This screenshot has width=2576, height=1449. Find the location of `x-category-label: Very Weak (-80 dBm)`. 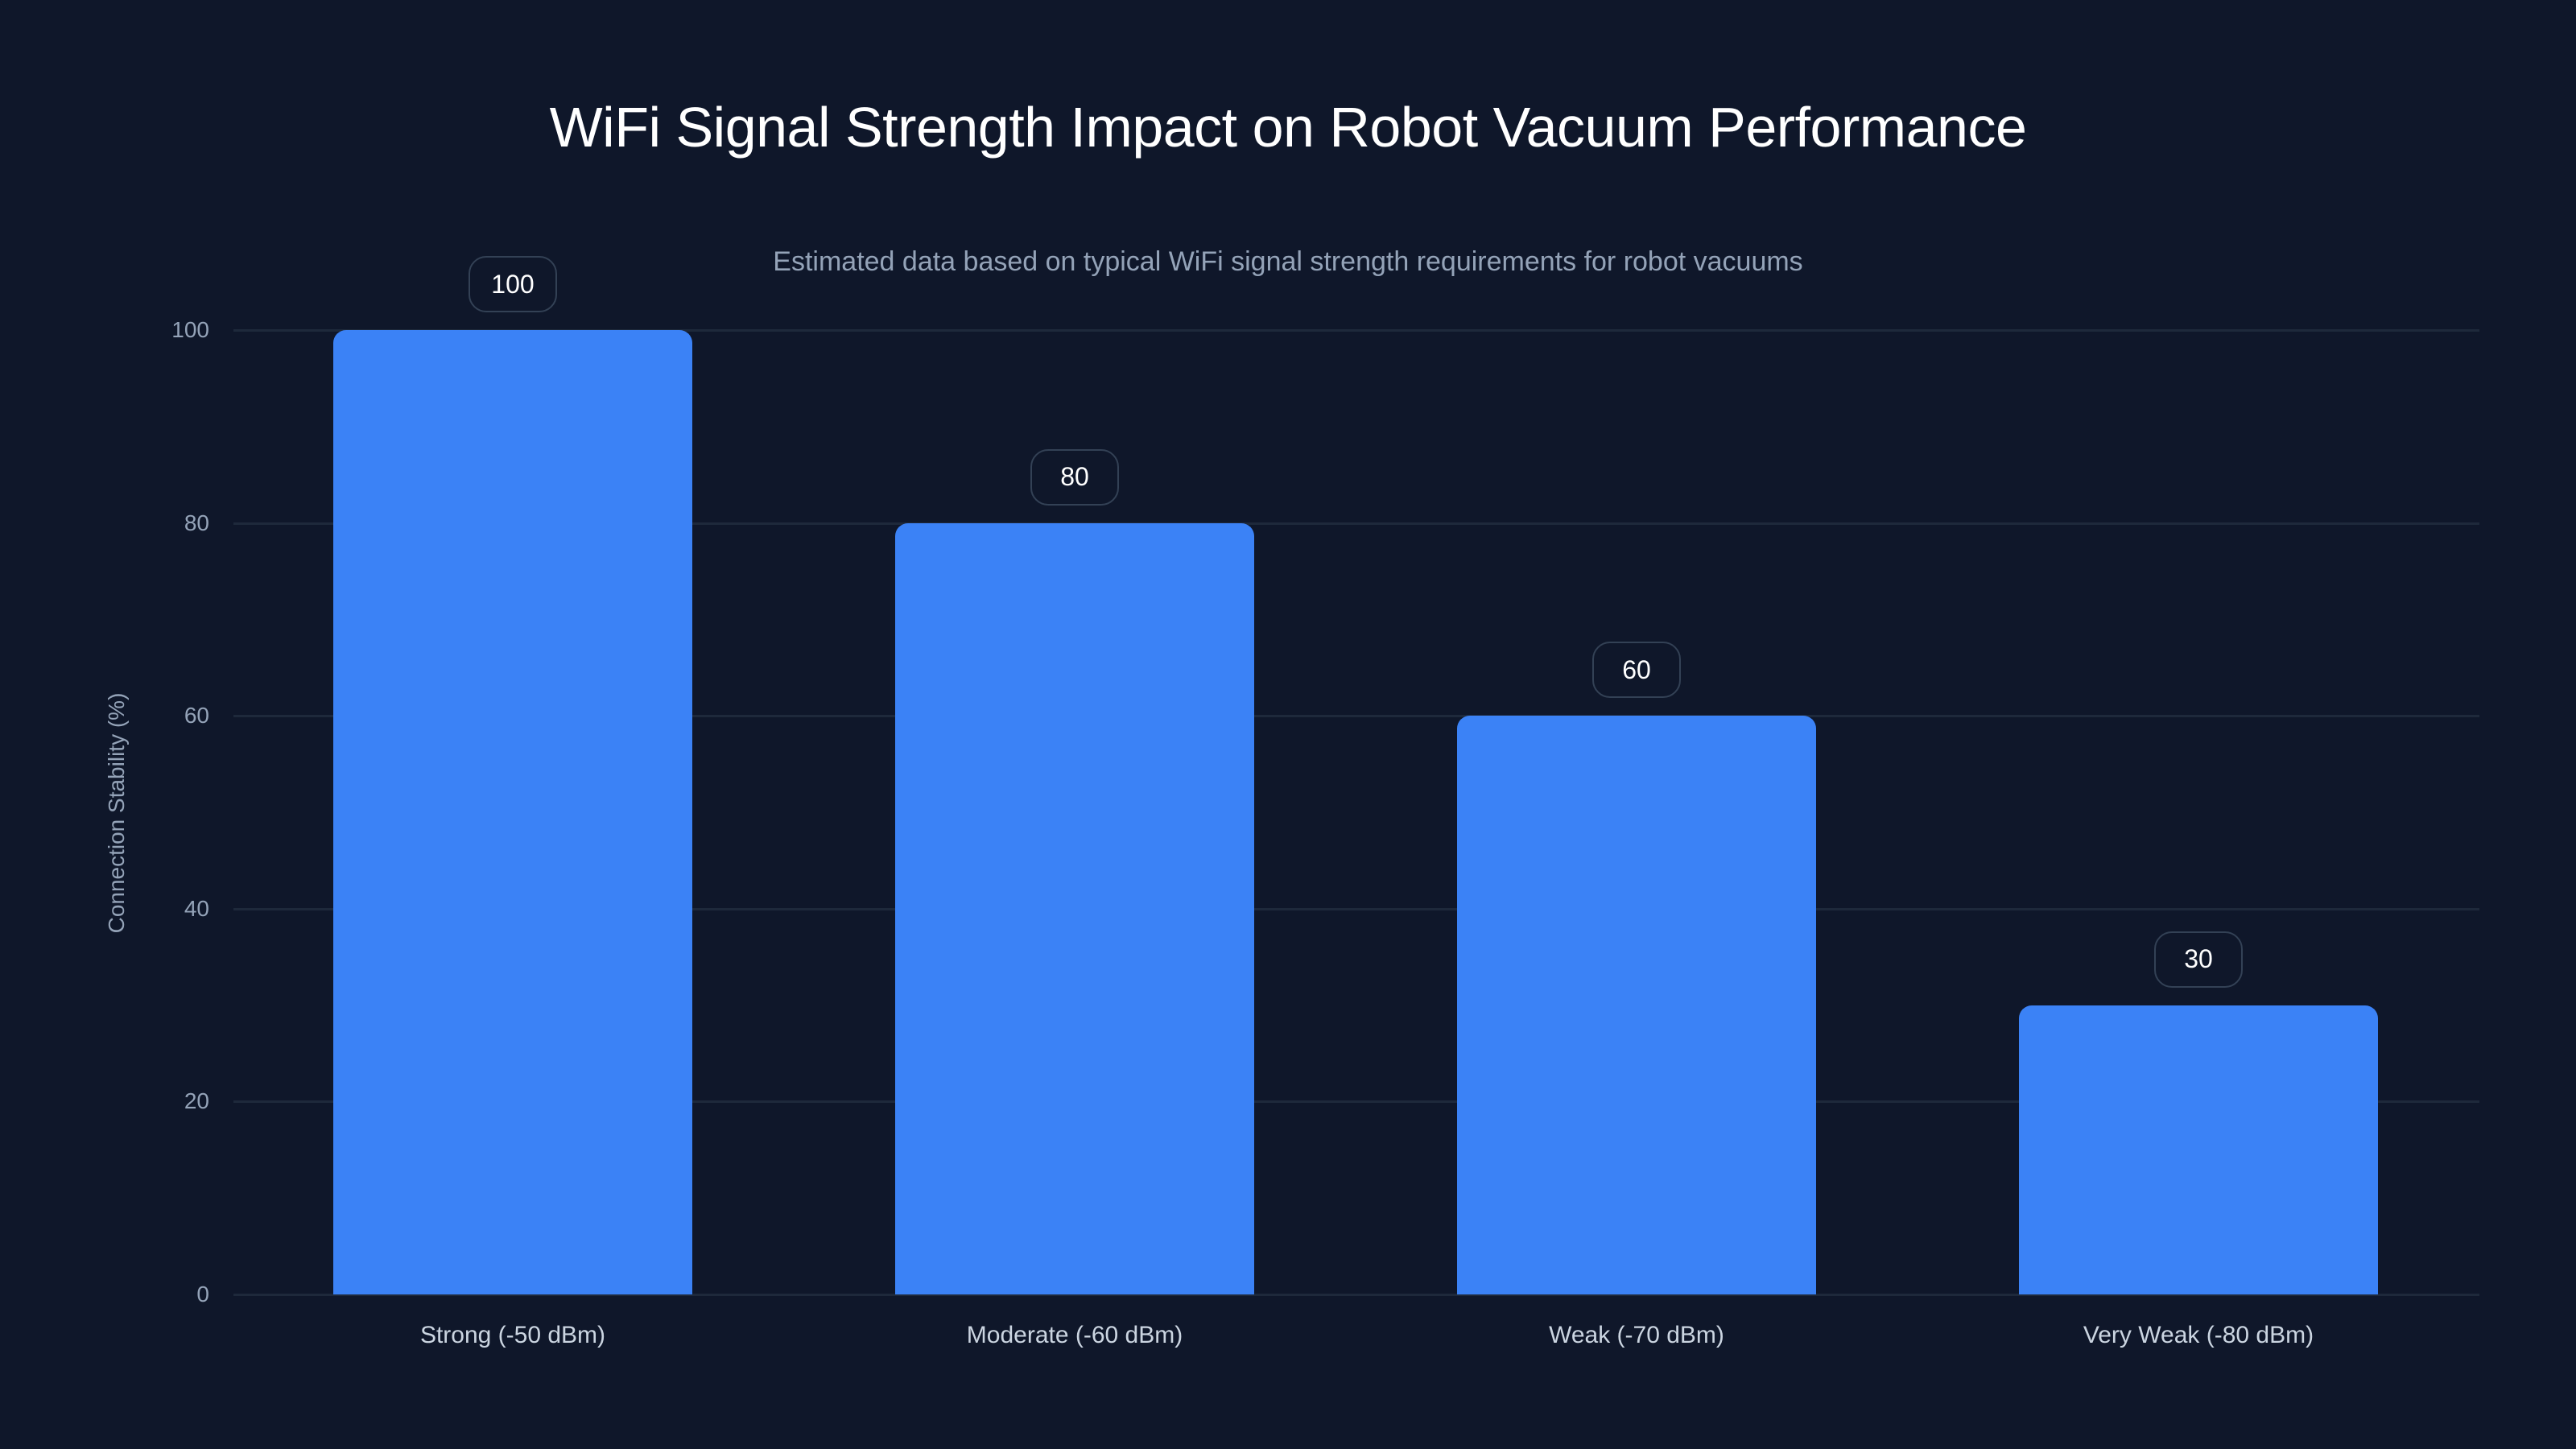

x-category-label: Very Weak (-80 dBm) is located at coordinates (2198, 1335).